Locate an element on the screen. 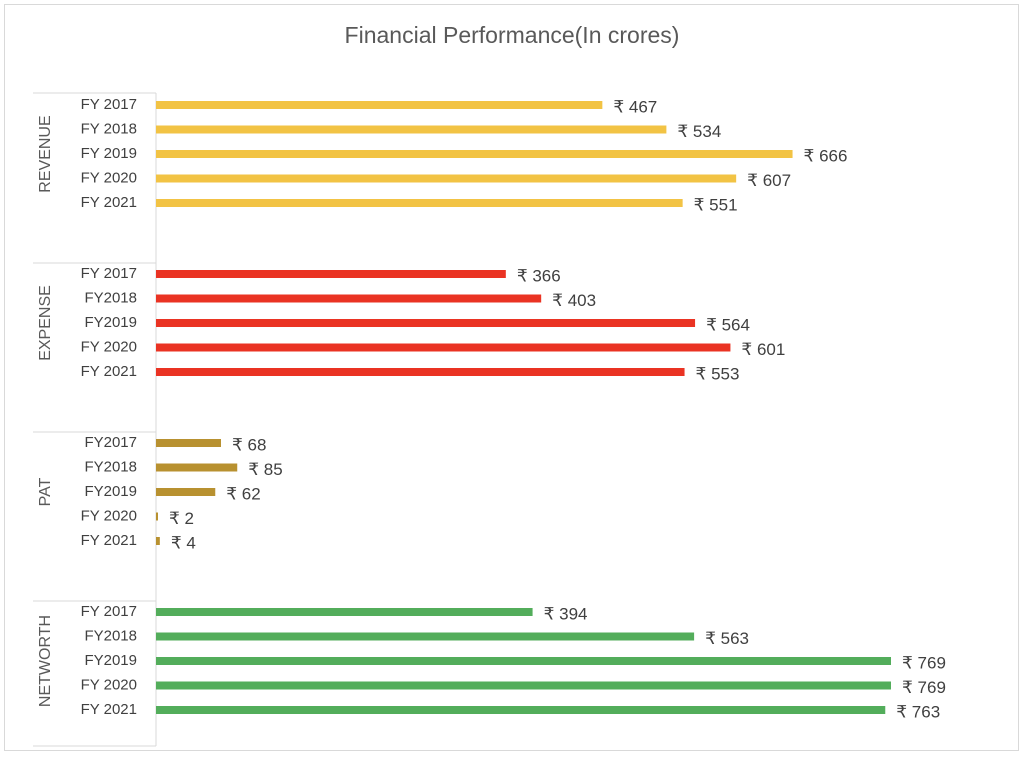 The image size is (1024, 757). data-label: ₹ 564 is located at coordinates (728, 324).